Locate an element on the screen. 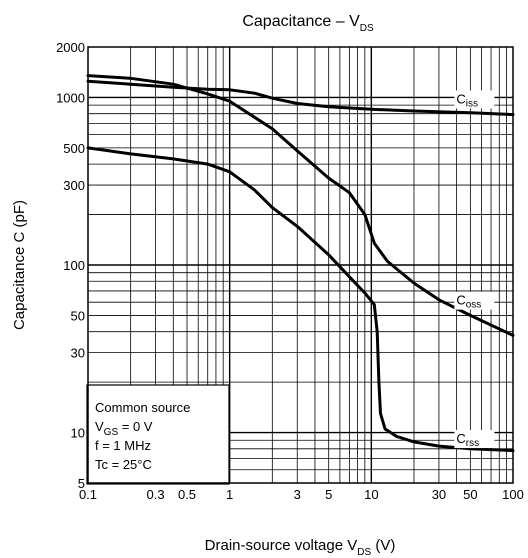 The height and width of the screenshot is (558, 528). x-tick-label: 3 is located at coordinates (297, 494).